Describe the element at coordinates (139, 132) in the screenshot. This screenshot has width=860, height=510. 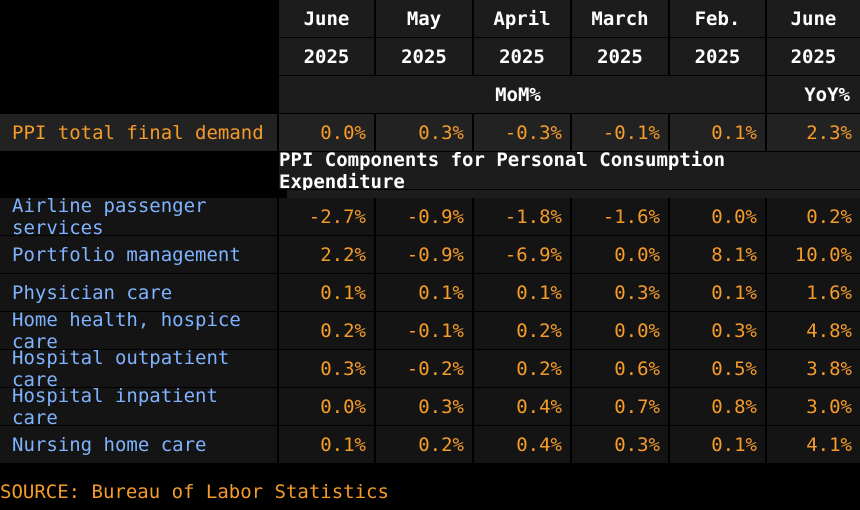
I see `row-label: PPI total final demand` at that location.